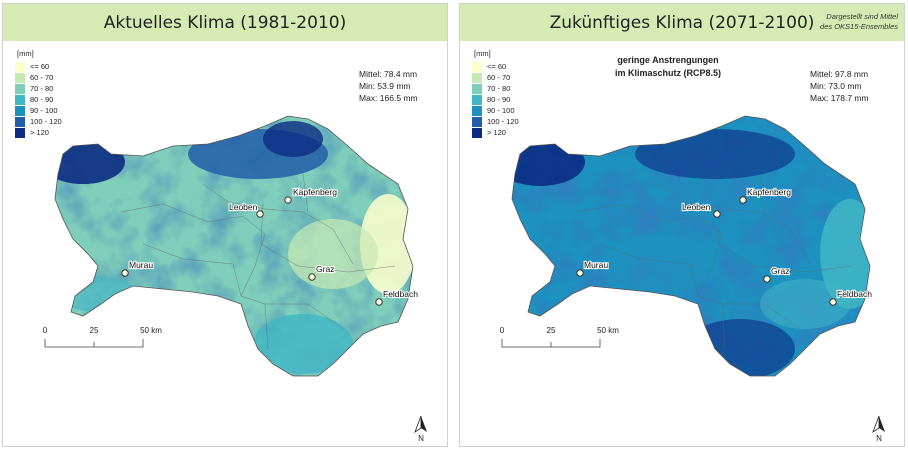 The image size is (908, 450). I want to click on panel-title: Aktuelles Klima (1981-2010), so click(225, 22).